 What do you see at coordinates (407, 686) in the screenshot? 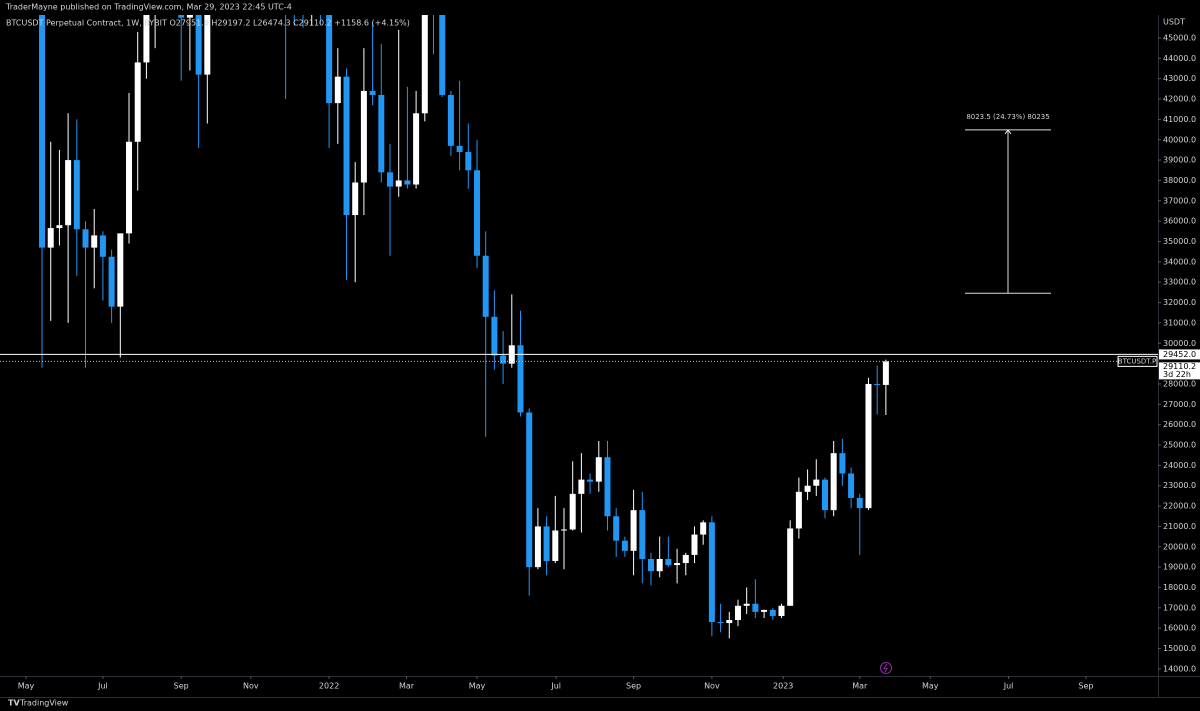
I see `x-tick-label: Mar` at bounding box center [407, 686].